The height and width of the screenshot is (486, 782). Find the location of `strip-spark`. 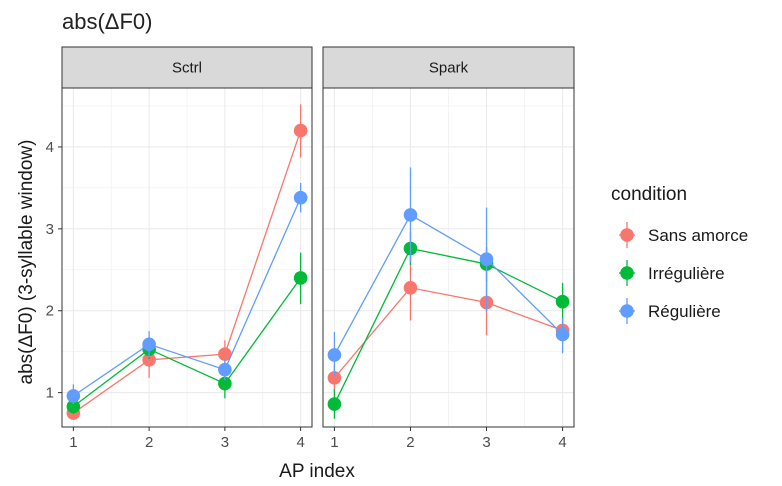

strip-spark is located at coordinates (448, 67).